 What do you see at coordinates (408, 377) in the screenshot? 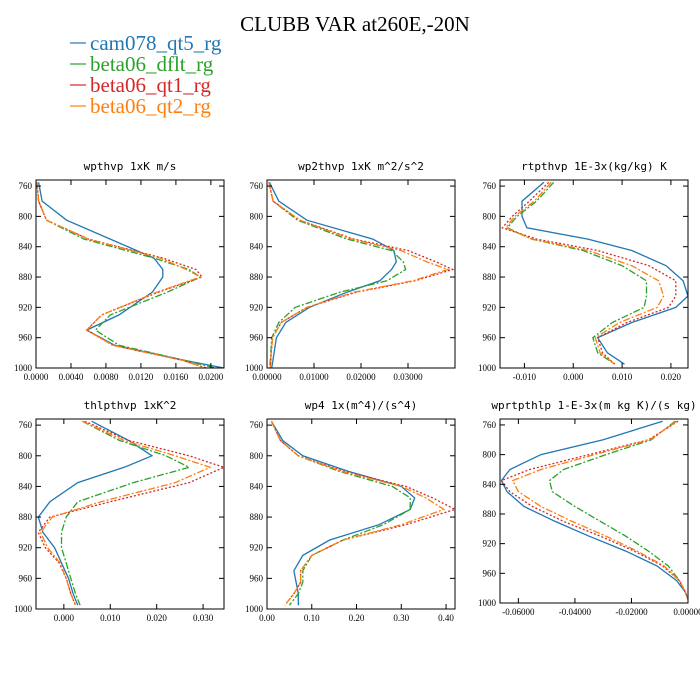
I see `x-tick-label: 0.03000` at bounding box center [408, 377].